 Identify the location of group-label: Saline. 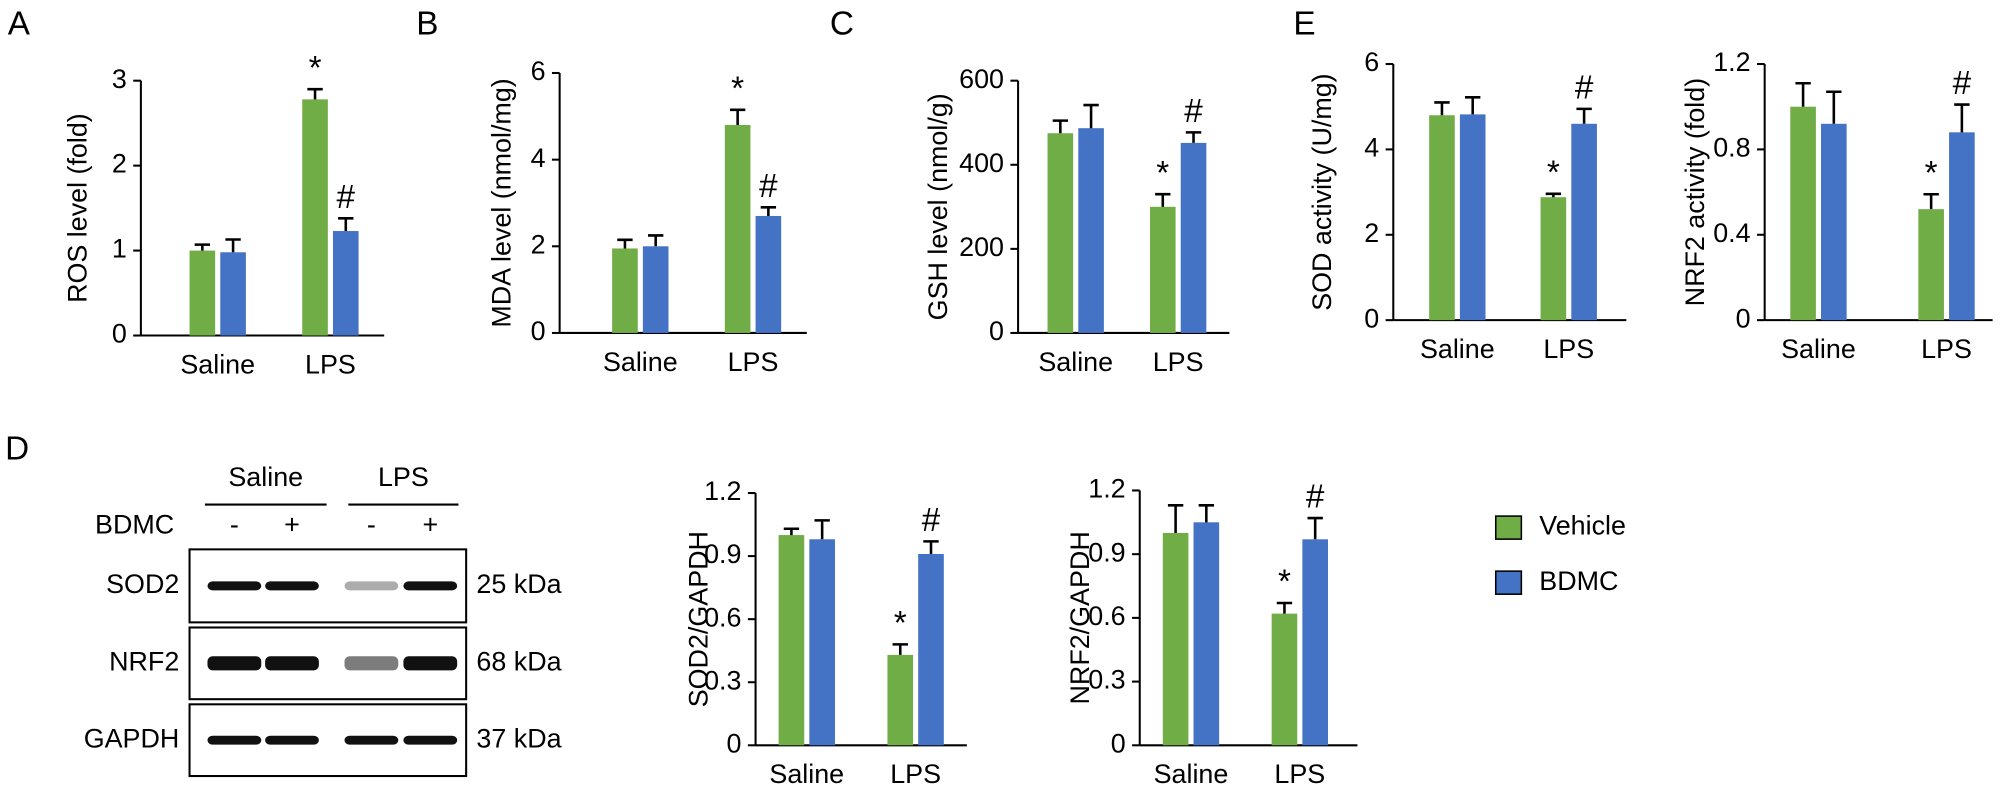
(265, 477).